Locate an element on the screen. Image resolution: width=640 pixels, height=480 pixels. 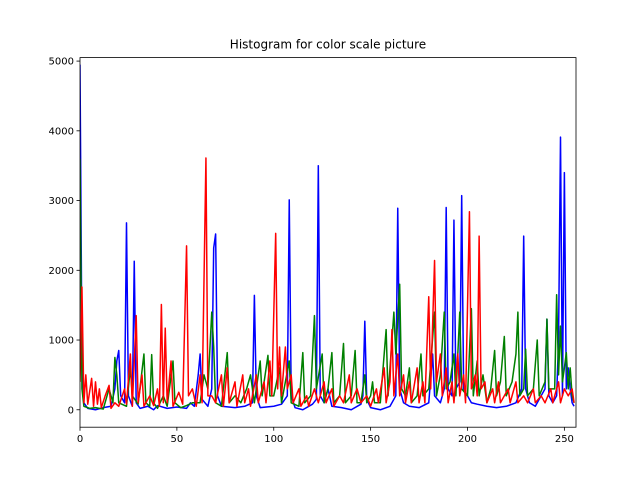
x-tick-label-0: 0 is located at coordinates (80, 439).